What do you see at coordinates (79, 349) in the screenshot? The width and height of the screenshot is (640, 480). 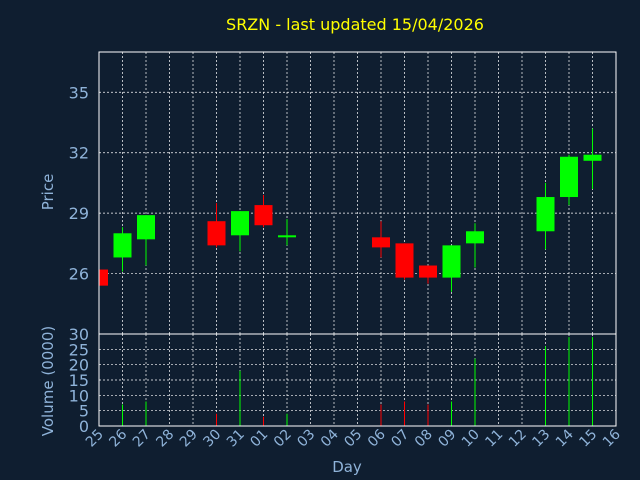 I see `volume-tick-label: 25` at bounding box center [79, 349].